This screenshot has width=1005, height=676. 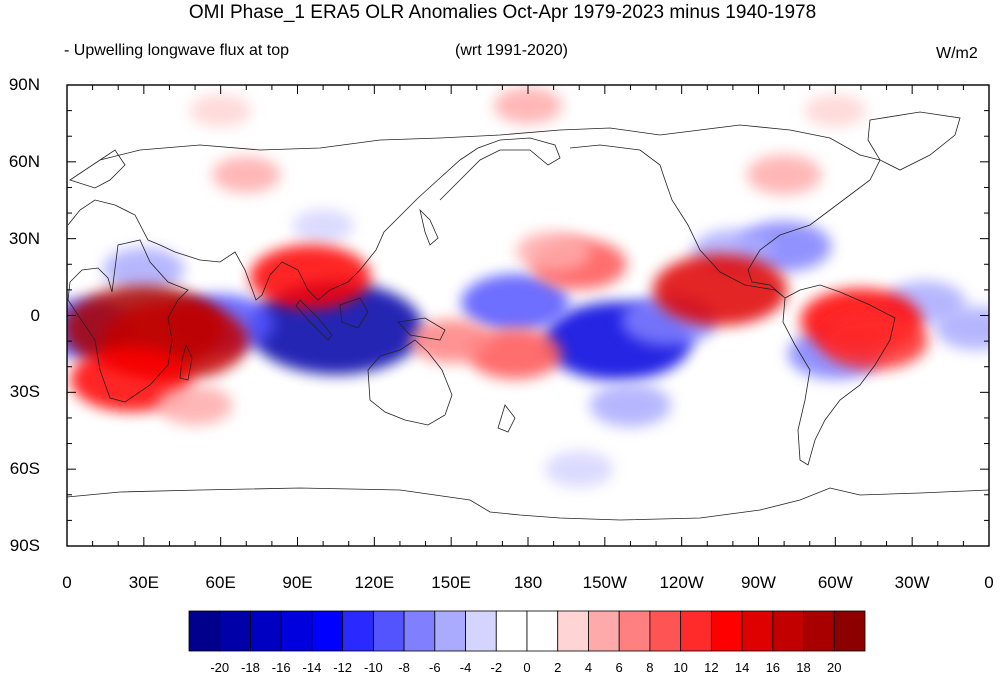 I want to click on lat-label-3: 0, so click(x=35, y=315).